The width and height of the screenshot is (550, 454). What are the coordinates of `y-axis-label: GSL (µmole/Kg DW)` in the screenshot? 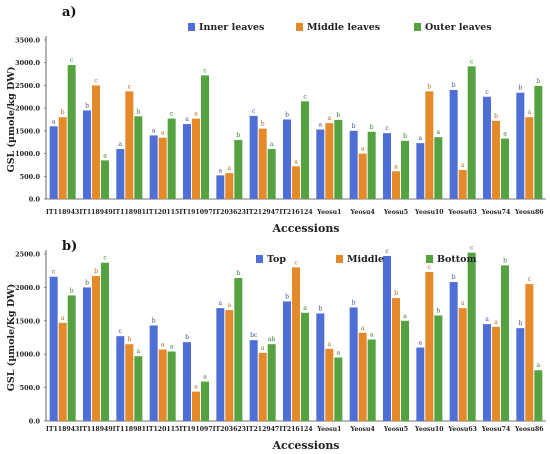 It's located at (11, 338).